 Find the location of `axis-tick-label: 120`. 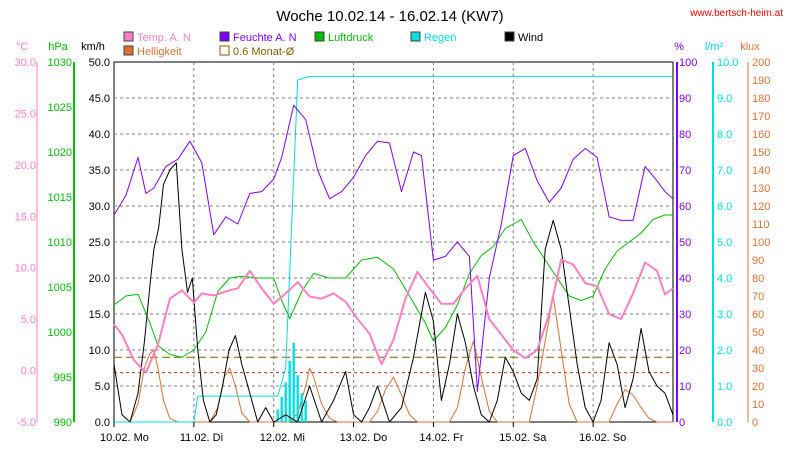

axis-tick-label: 120 is located at coordinates (761, 207).